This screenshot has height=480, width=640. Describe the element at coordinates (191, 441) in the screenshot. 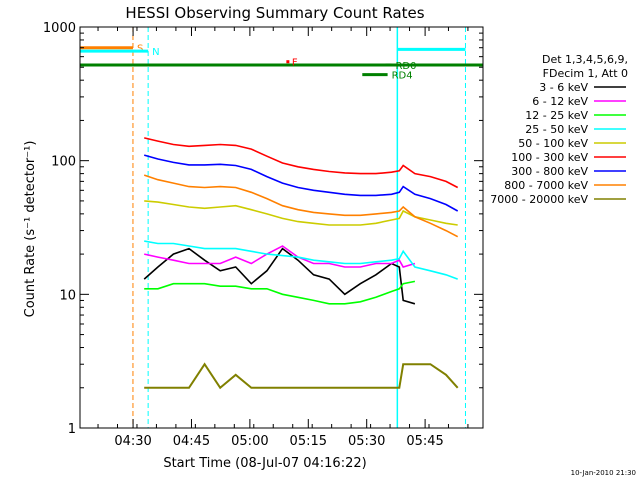

I see `x-tick-label: 04:45` at that location.